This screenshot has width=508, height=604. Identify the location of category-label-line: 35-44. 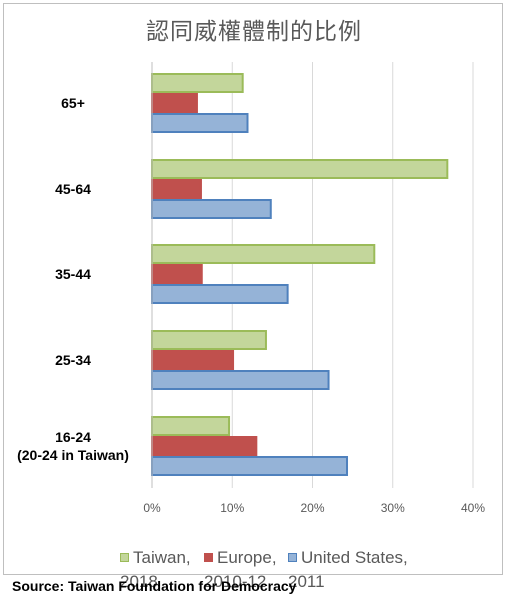
(73, 274).